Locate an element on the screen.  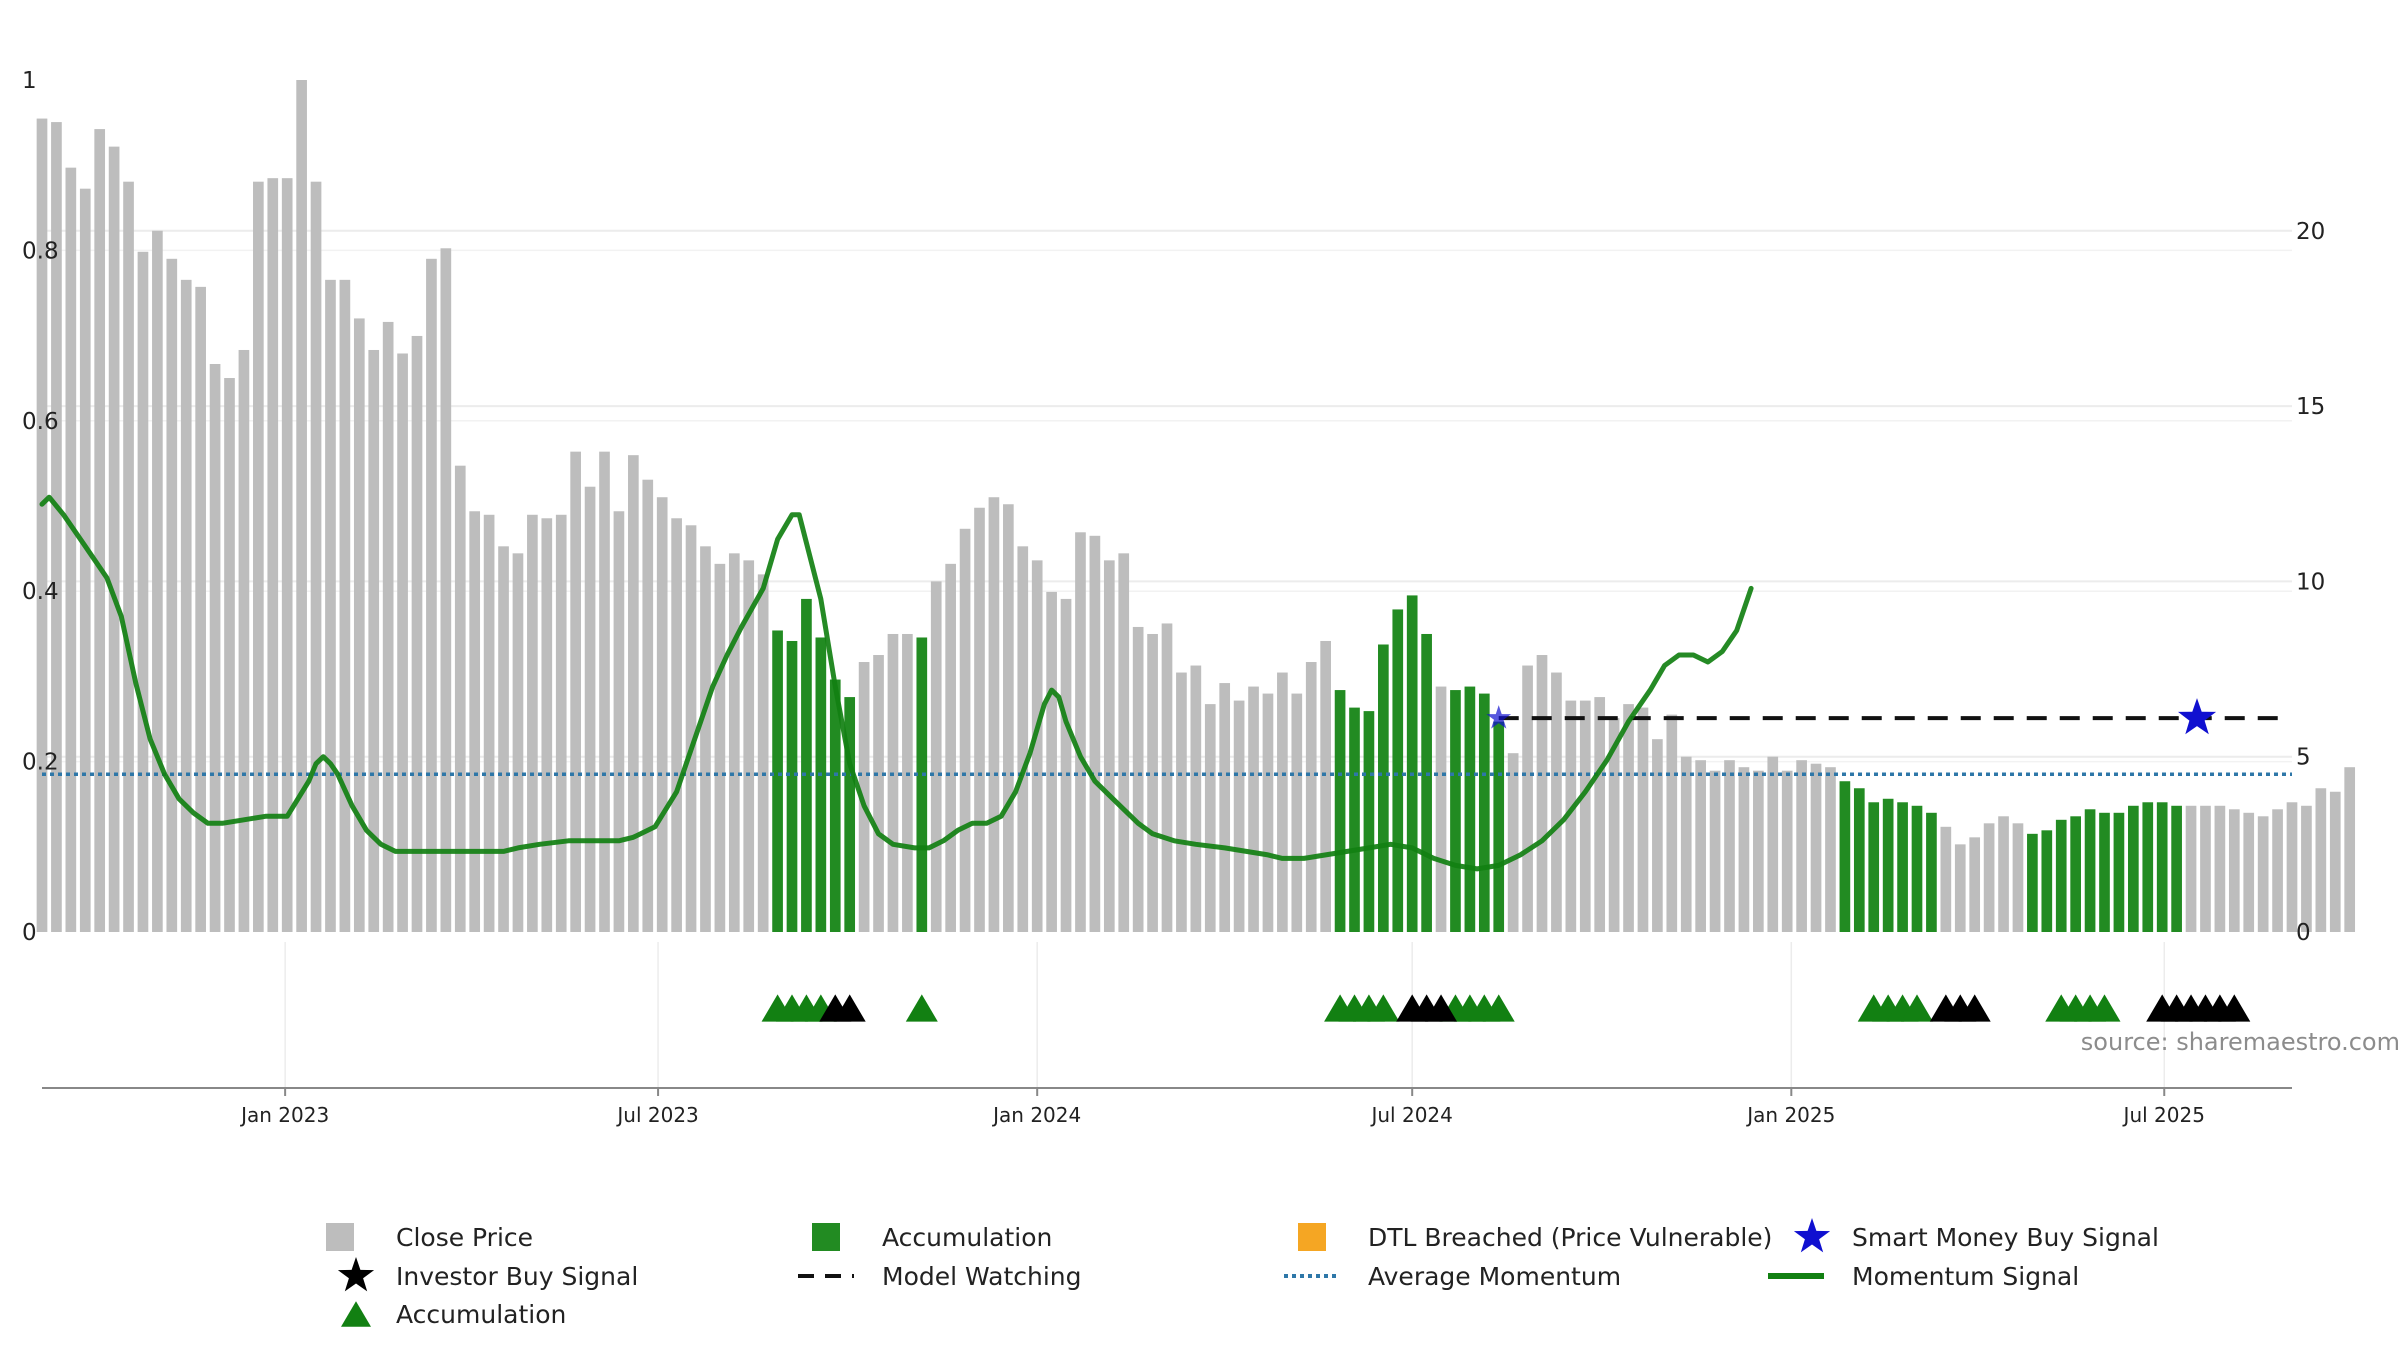
x-tick-label: Jan 2023 is located at coordinates (284, 1115).